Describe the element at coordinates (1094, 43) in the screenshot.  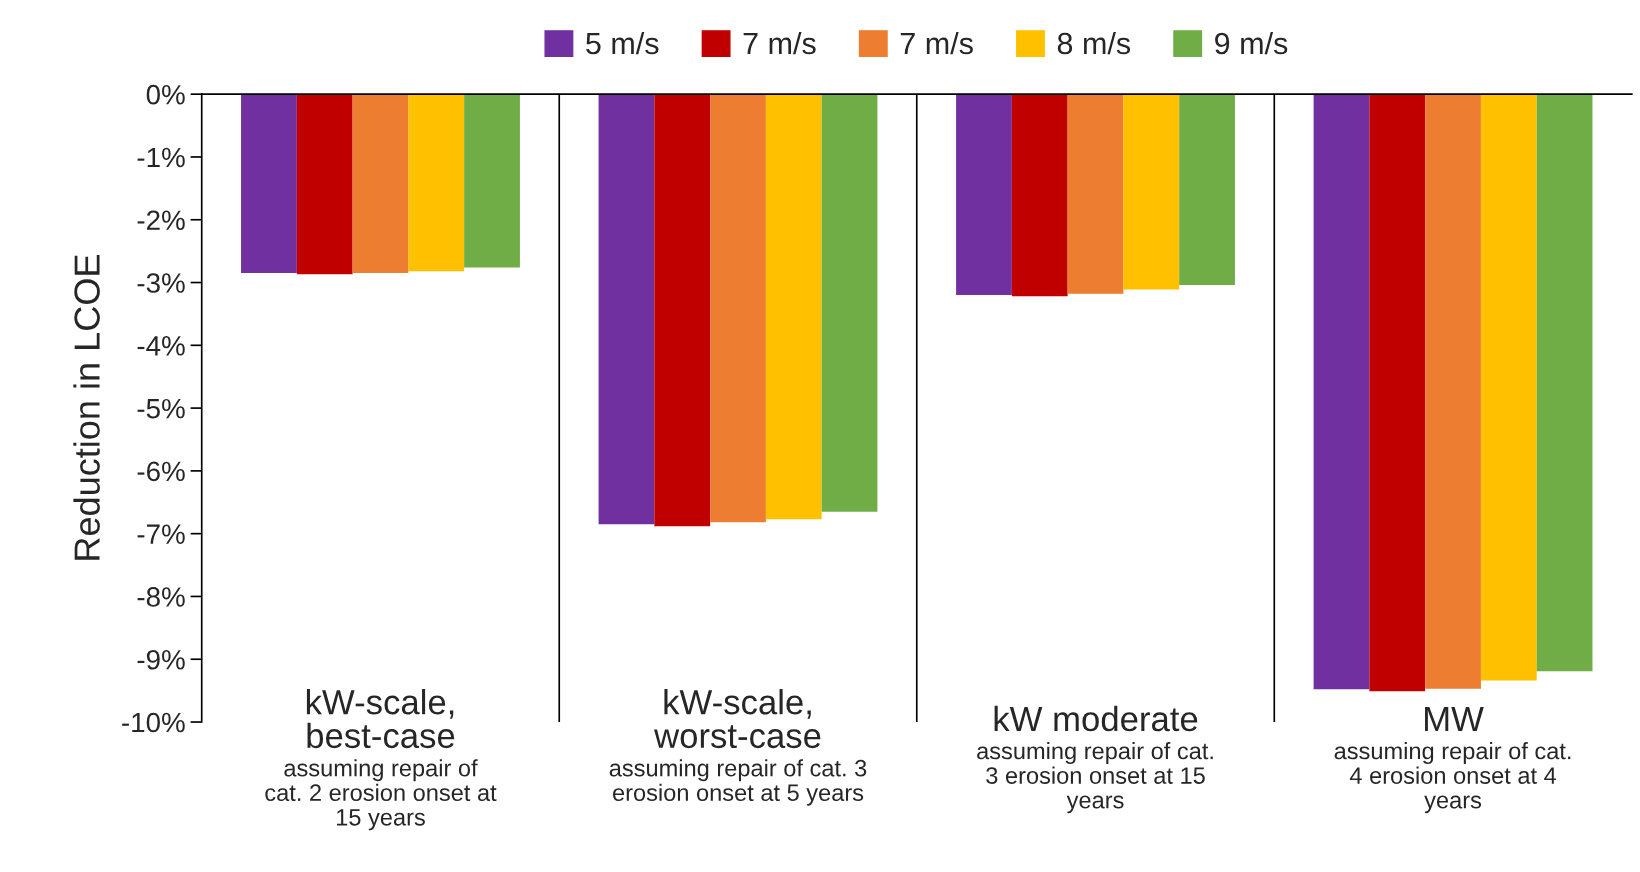
I see `legend-label: 8 m/s` at that location.